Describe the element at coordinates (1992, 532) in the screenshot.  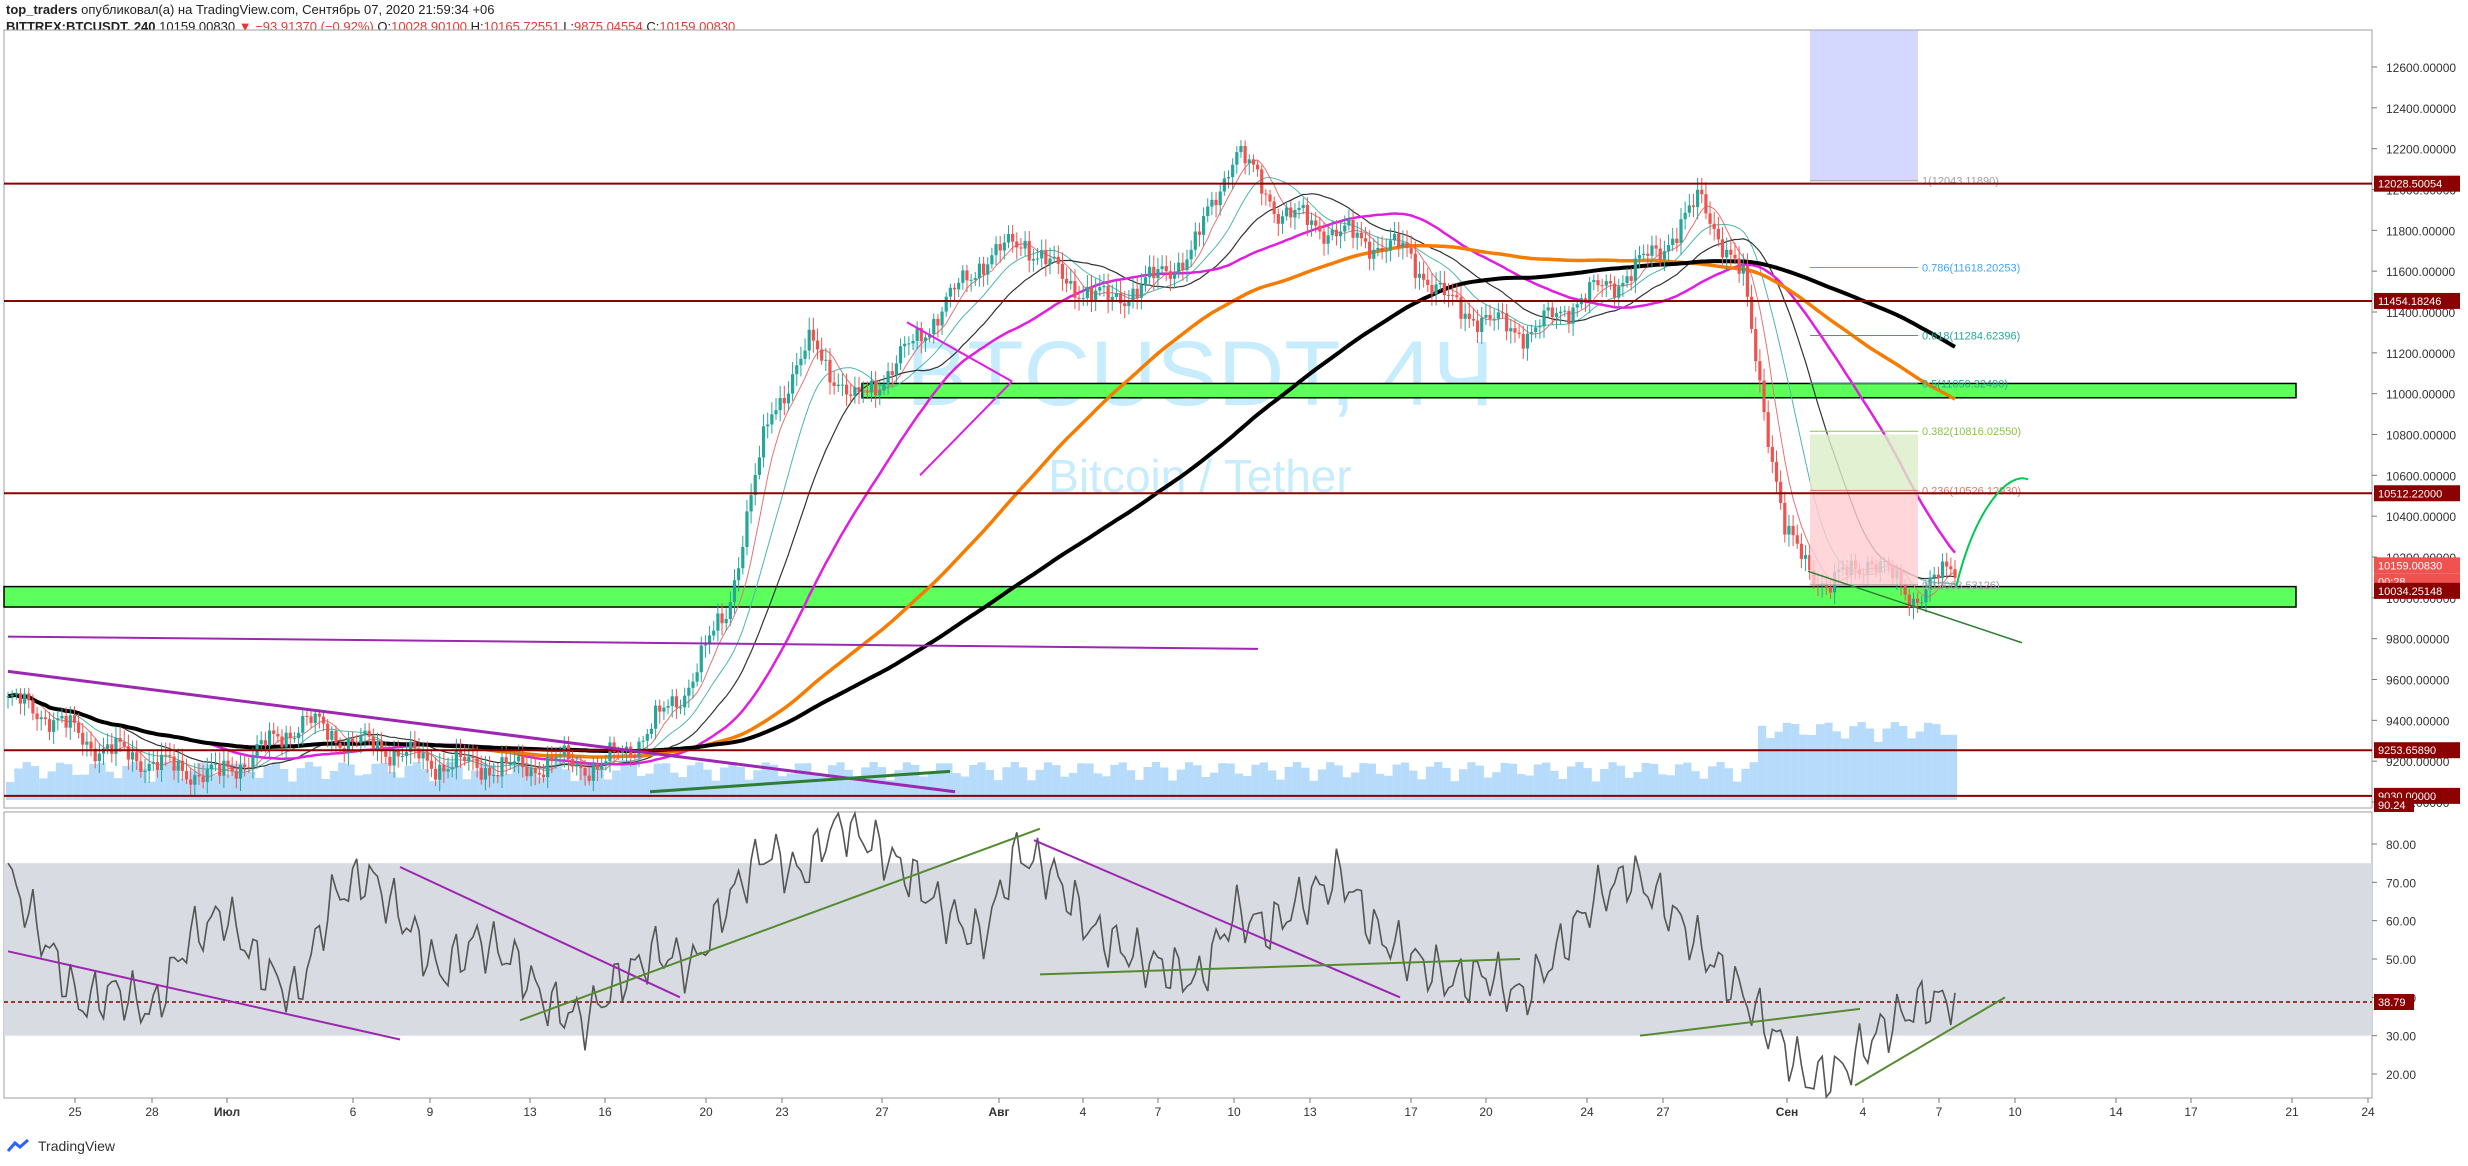
I see `projection-arrow` at that location.